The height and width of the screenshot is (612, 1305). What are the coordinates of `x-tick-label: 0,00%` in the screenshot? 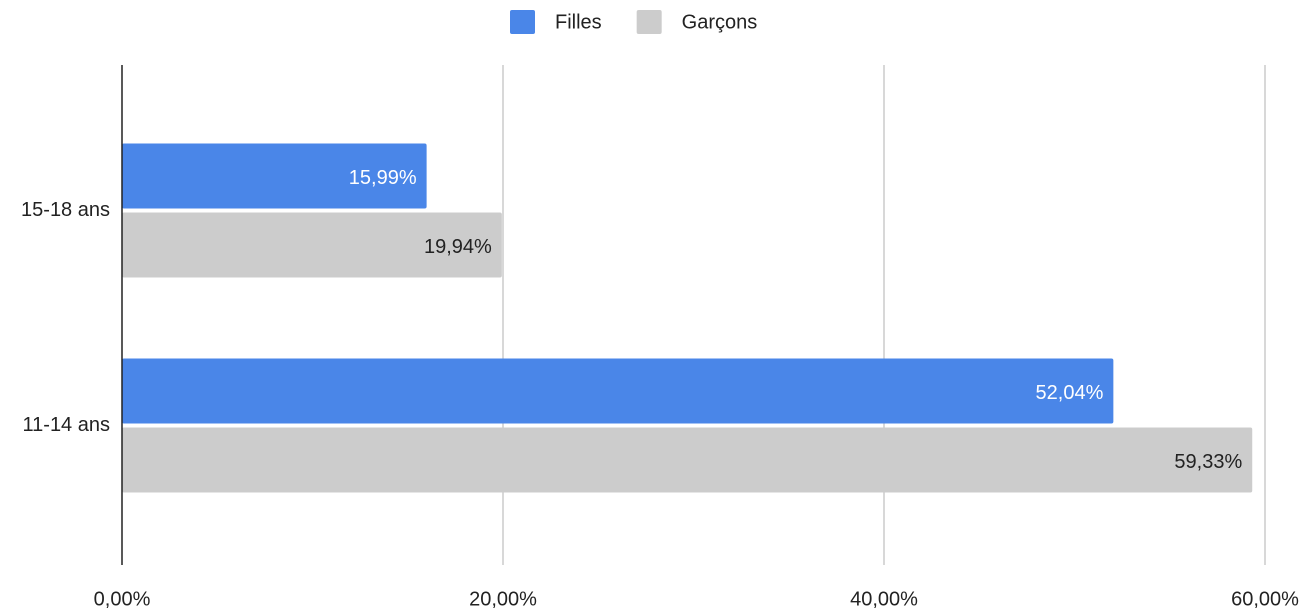 It's located at (122, 599).